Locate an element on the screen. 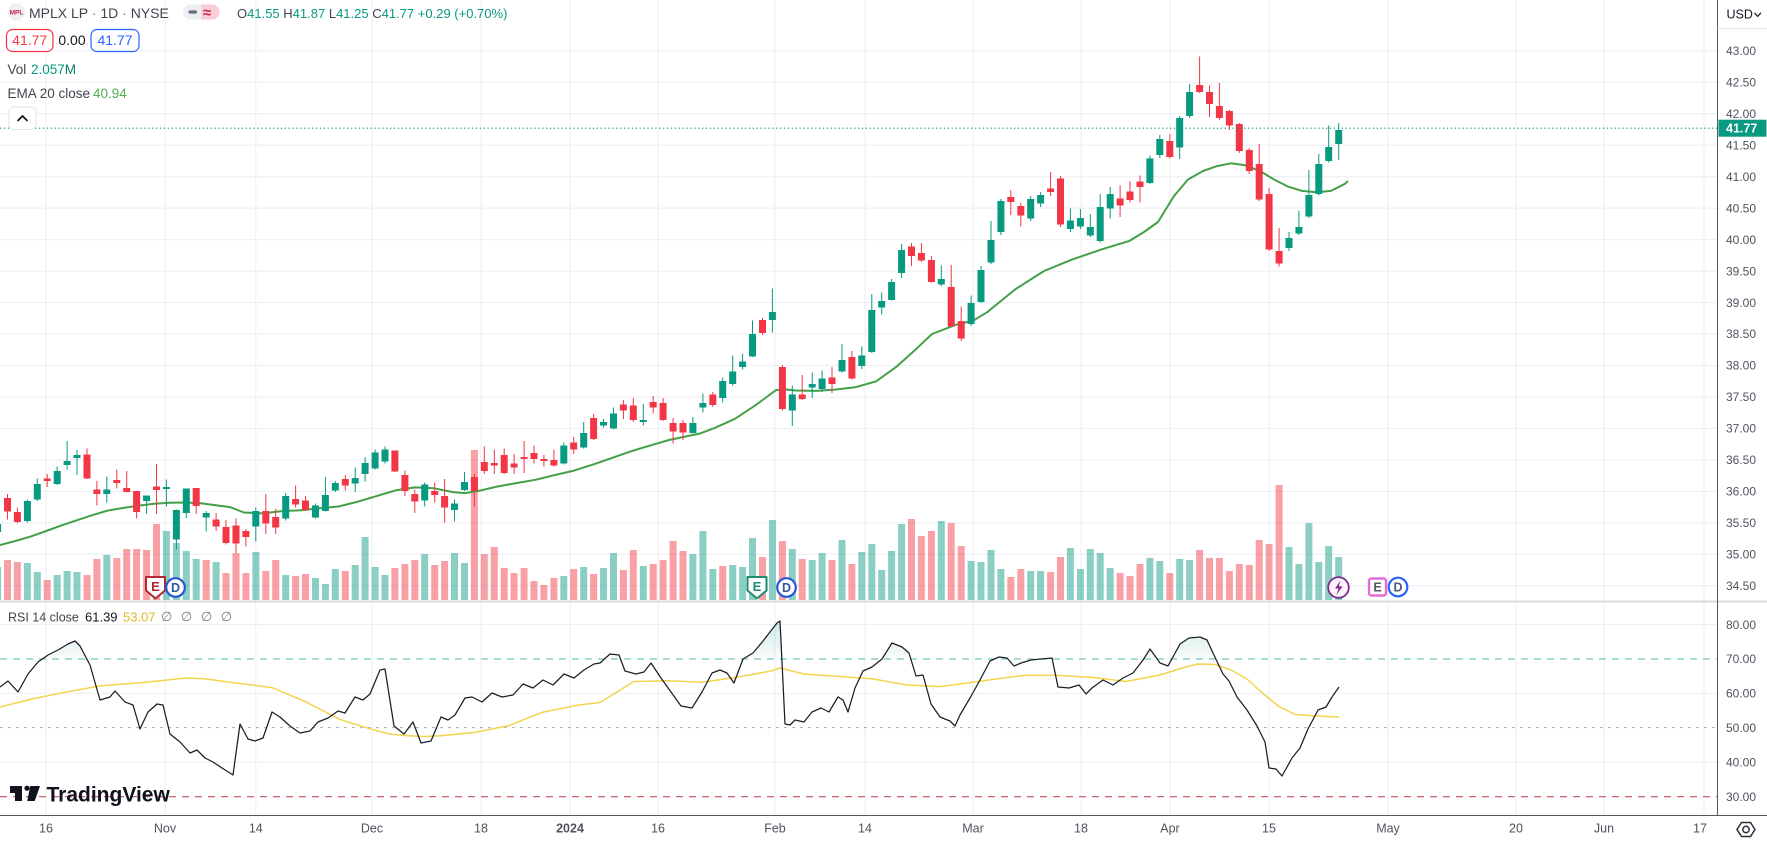 The height and width of the screenshot is (843, 1767). svg-text: Apr is located at coordinates (1169, 829).